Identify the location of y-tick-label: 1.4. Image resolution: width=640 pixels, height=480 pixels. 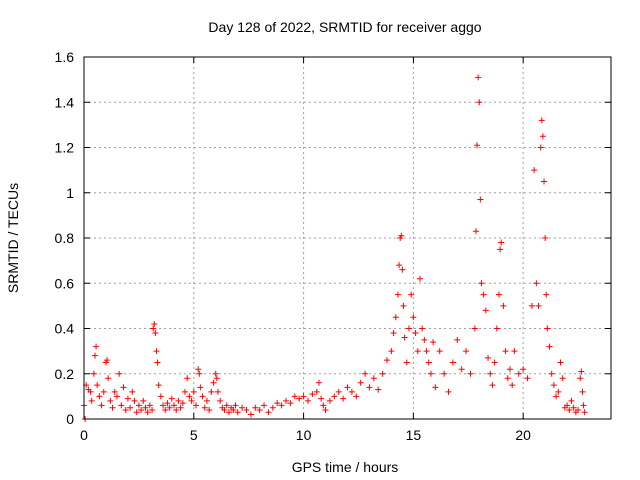
(65, 102).